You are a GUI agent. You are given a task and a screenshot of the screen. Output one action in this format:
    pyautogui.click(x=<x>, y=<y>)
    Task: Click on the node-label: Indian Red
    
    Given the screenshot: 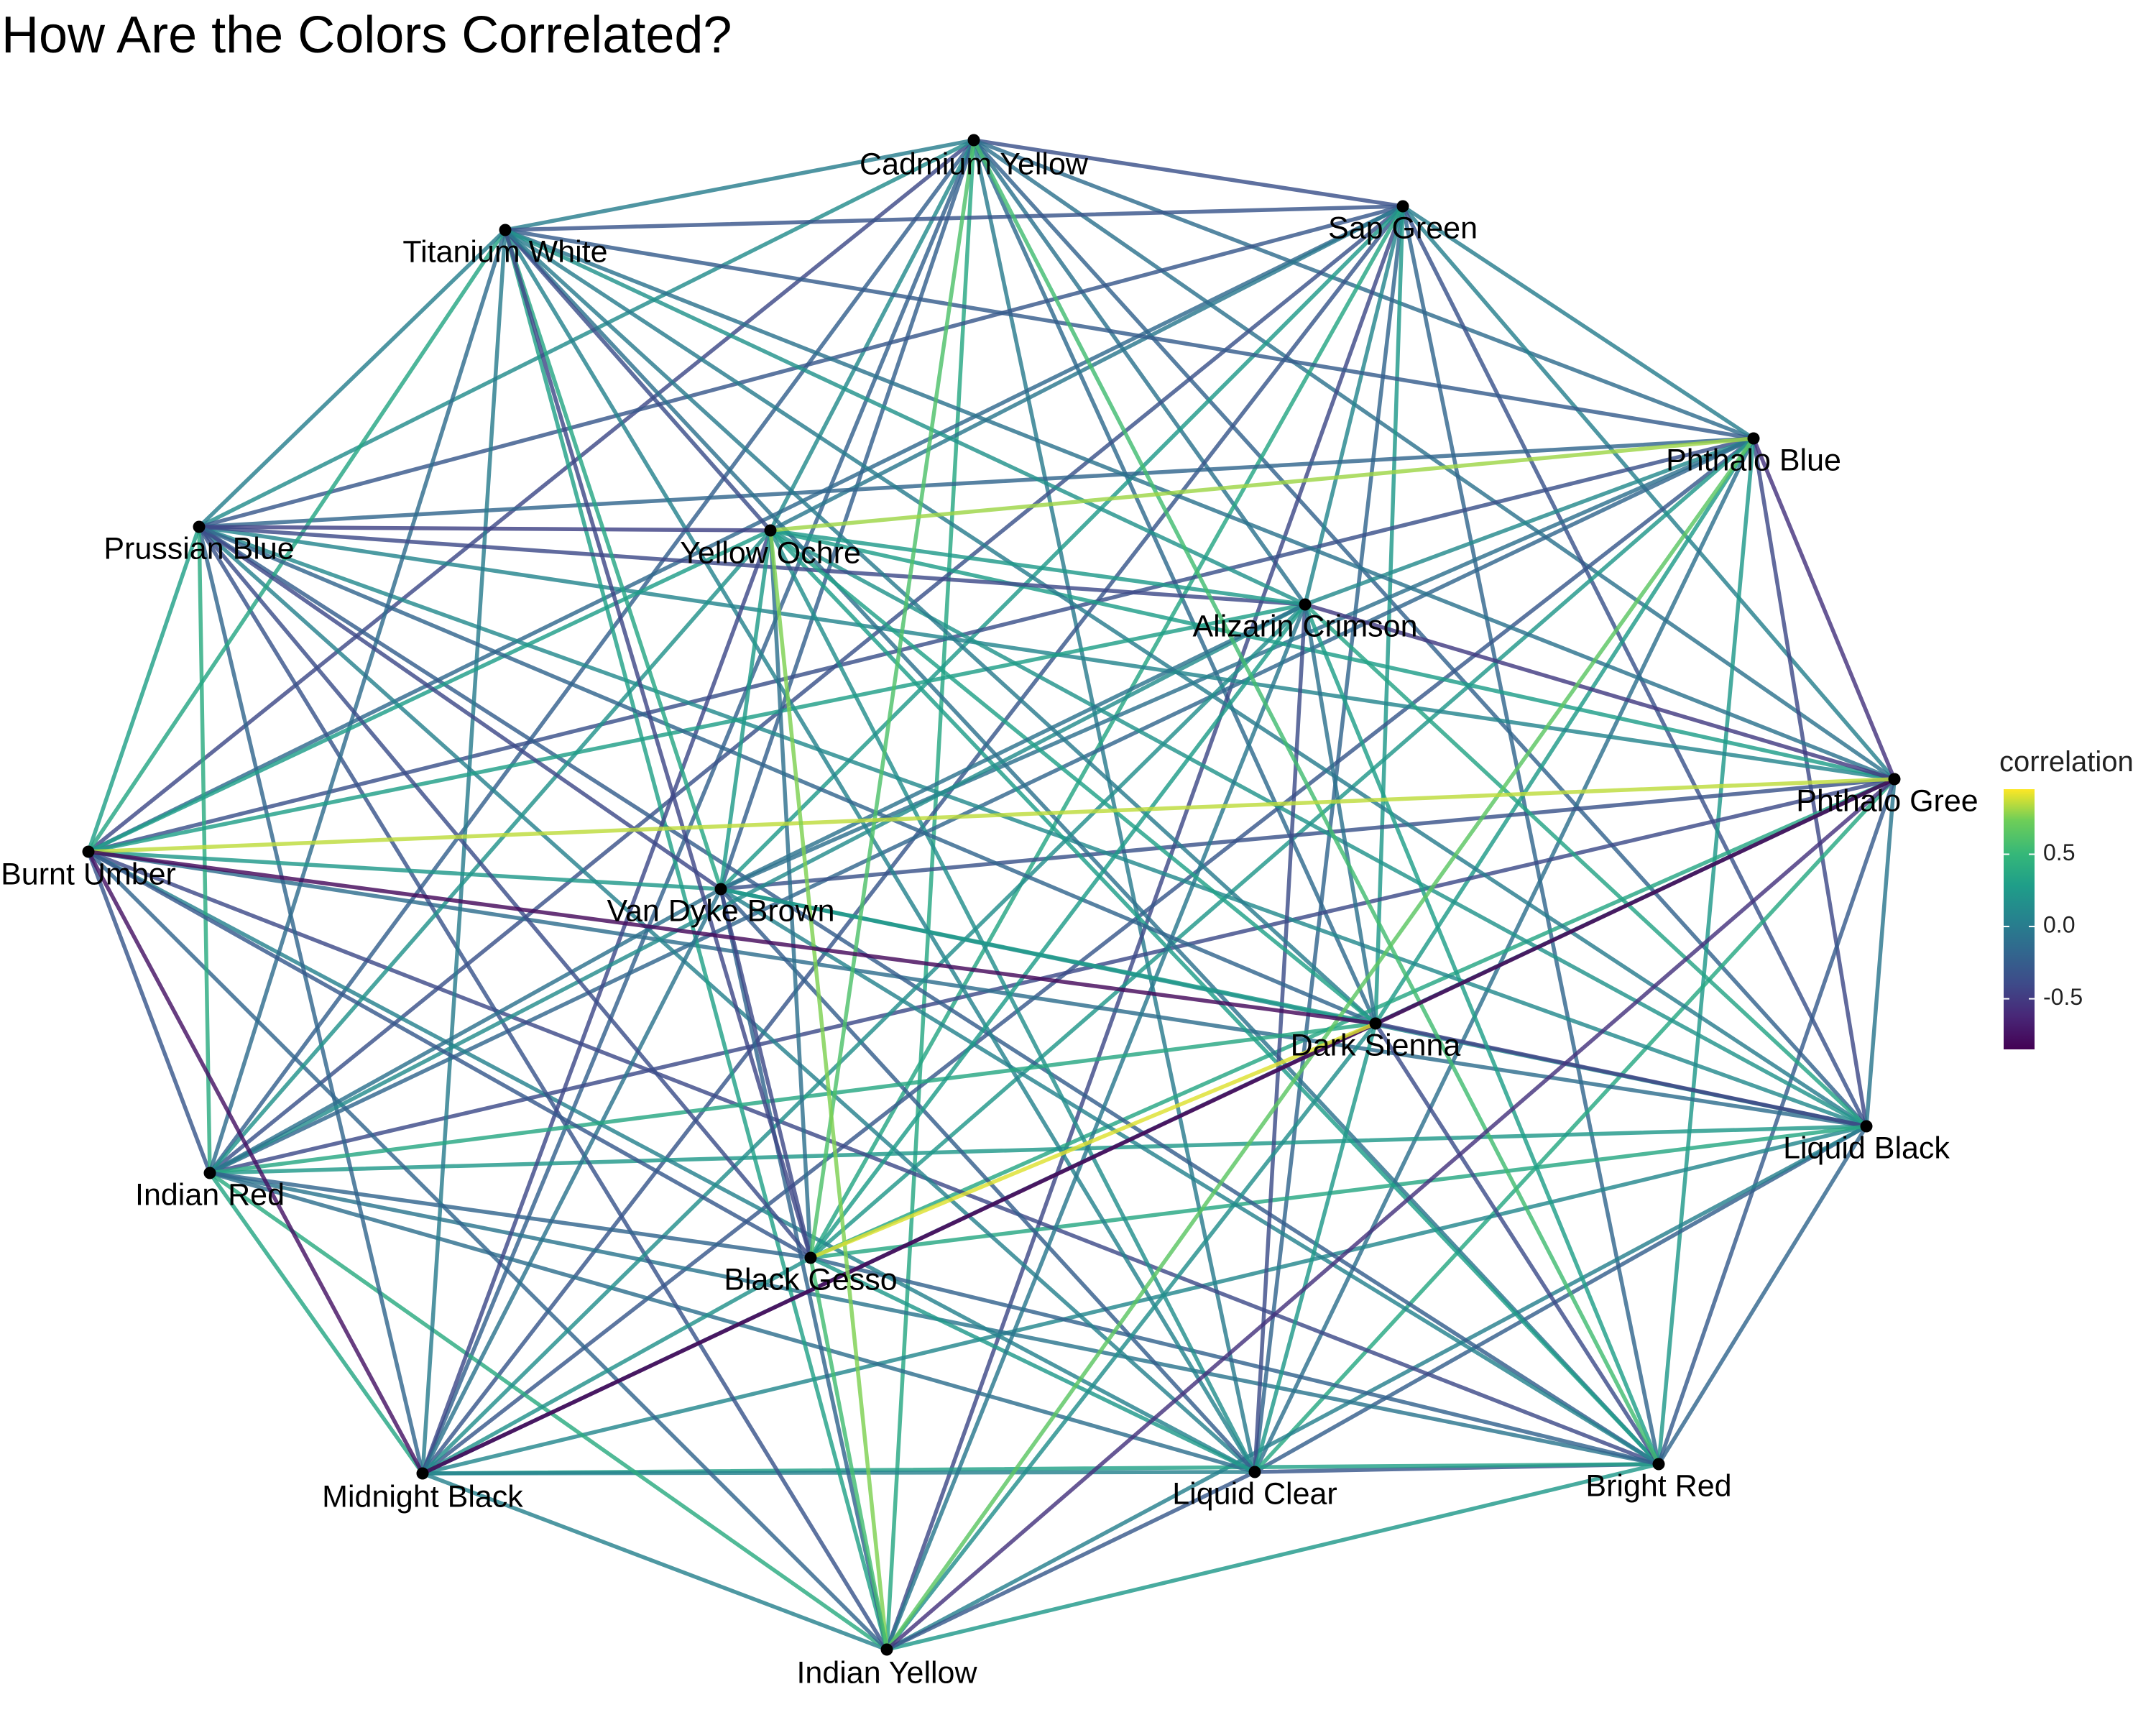 What is the action you would take?
    pyautogui.click(x=210, y=1194)
    